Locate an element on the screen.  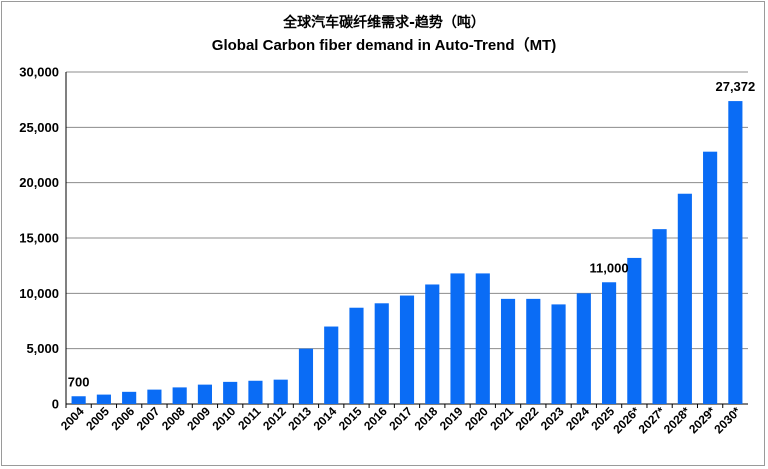
y-tick-label: 25,000 is located at coordinates (39, 127).